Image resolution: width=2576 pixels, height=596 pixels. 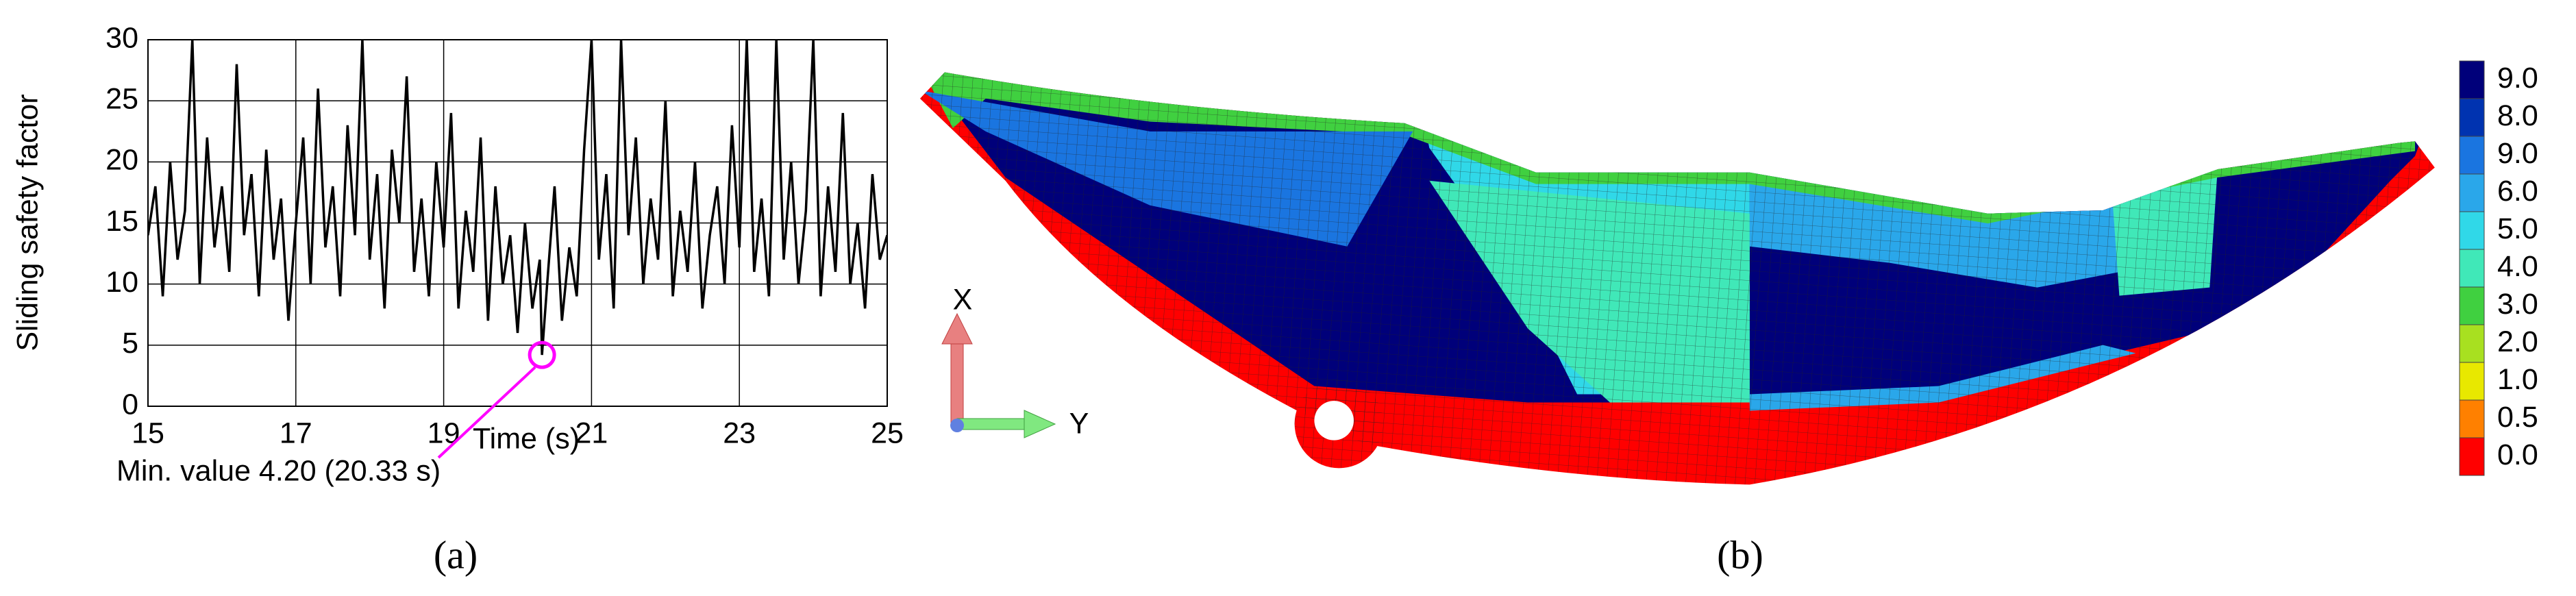 I want to click on colorbar-label: 5.0, so click(x=2517, y=228).